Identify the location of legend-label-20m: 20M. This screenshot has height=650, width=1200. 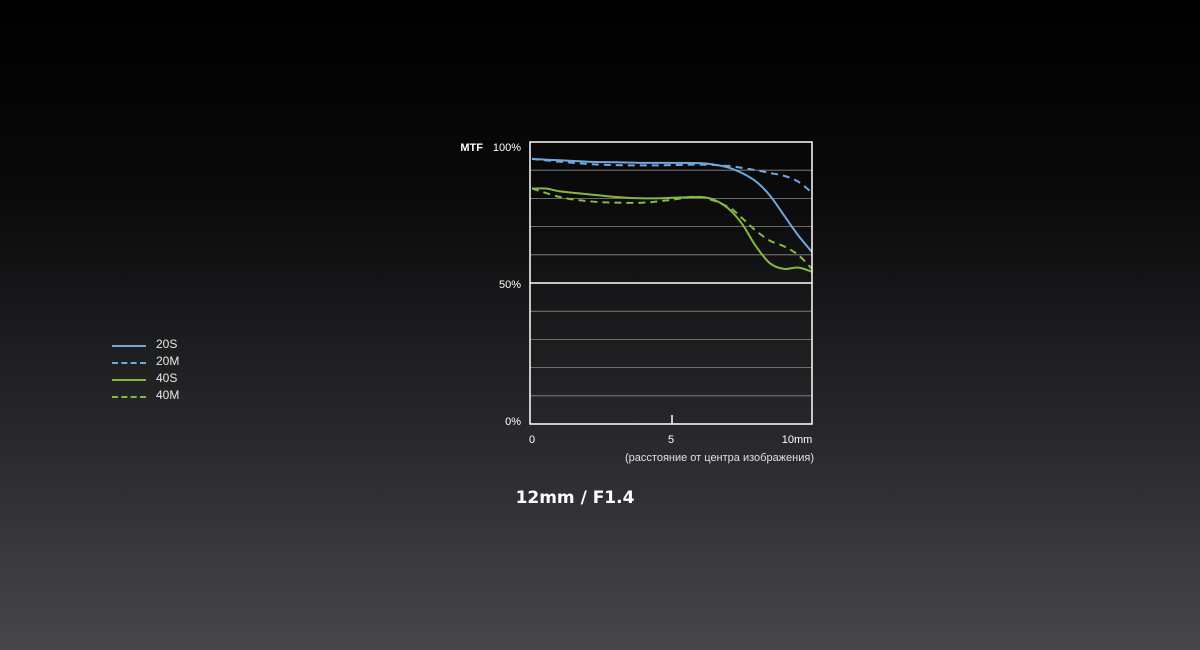
(168, 361).